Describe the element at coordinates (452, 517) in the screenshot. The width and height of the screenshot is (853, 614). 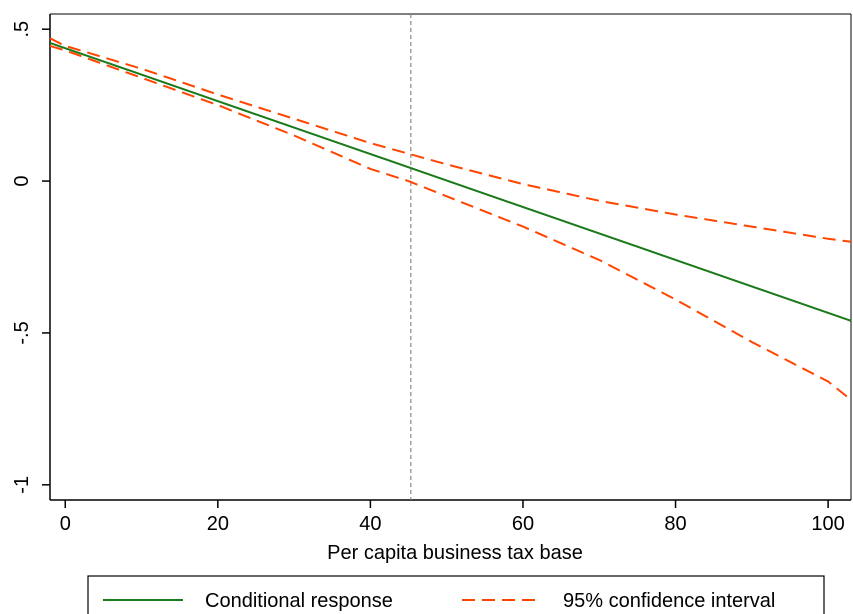
I see `x-ticks: 0 20 40 60 80 100` at that location.